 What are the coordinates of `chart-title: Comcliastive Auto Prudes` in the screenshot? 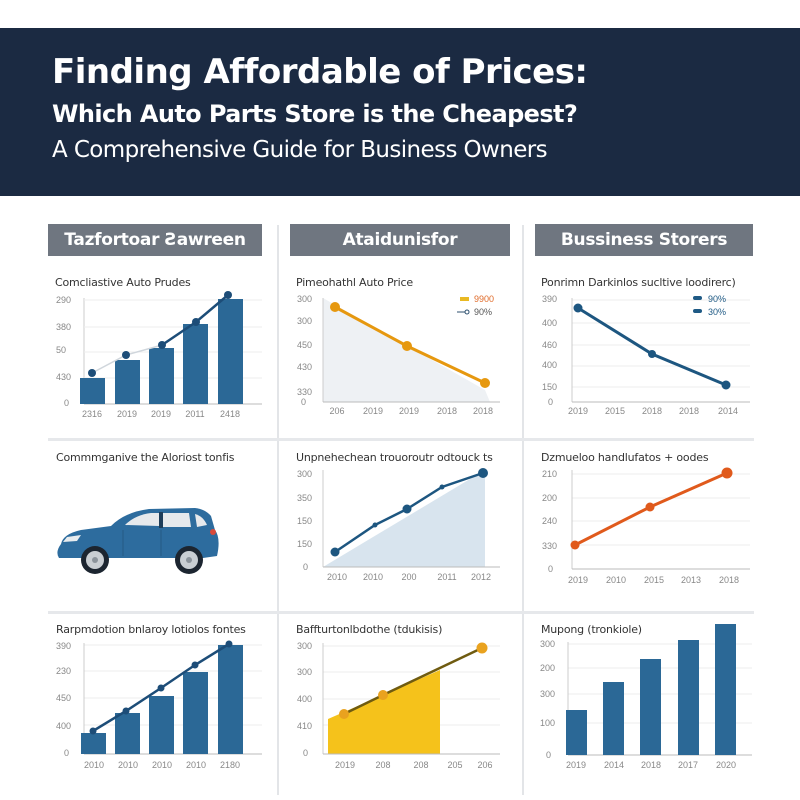 It's located at (123, 282).